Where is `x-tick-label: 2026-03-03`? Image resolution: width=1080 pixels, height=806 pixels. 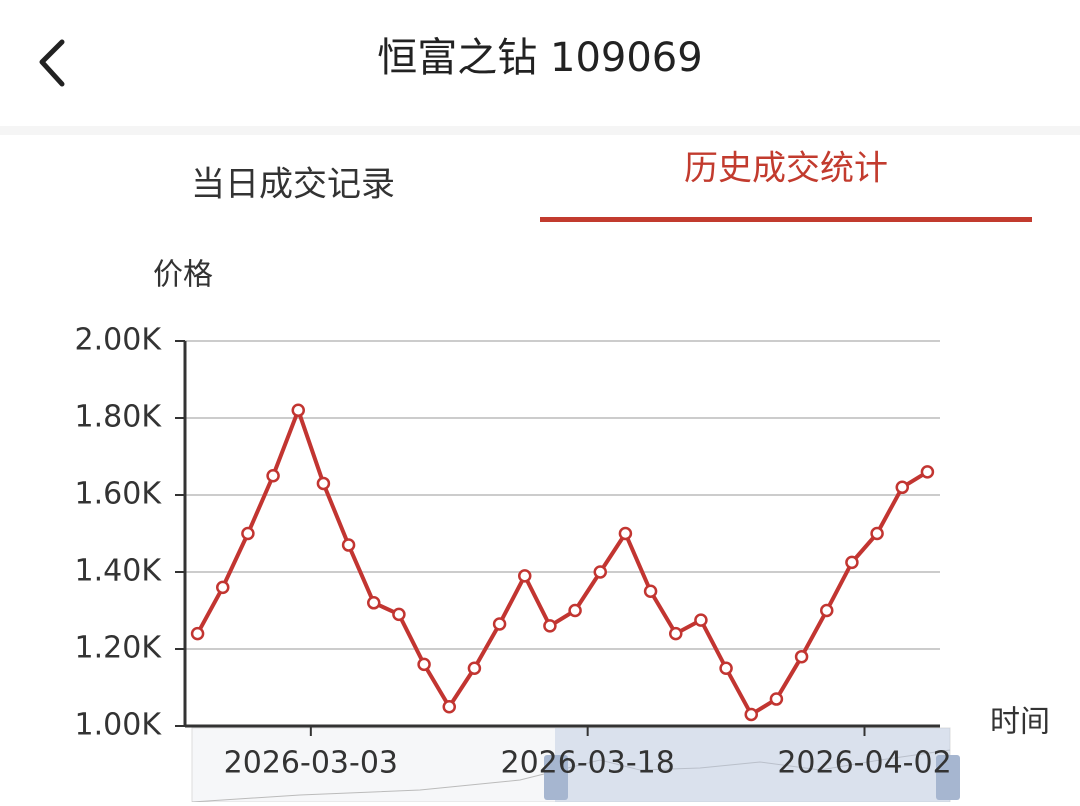 x-tick-label: 2026-03-03 is located at coordinates (311, 763).